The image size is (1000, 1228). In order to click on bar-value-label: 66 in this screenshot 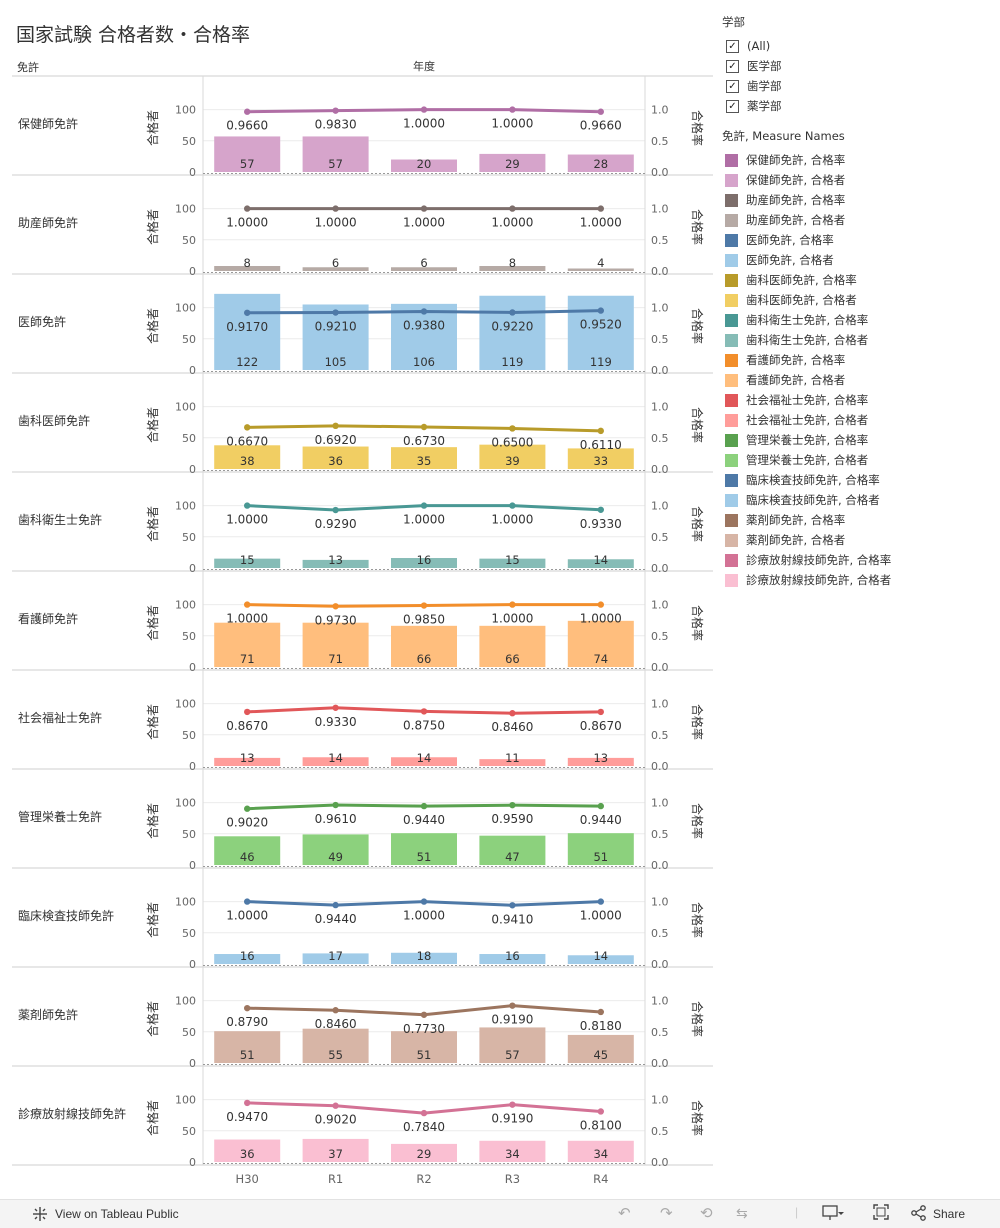, I will do `click(512, 659)`.